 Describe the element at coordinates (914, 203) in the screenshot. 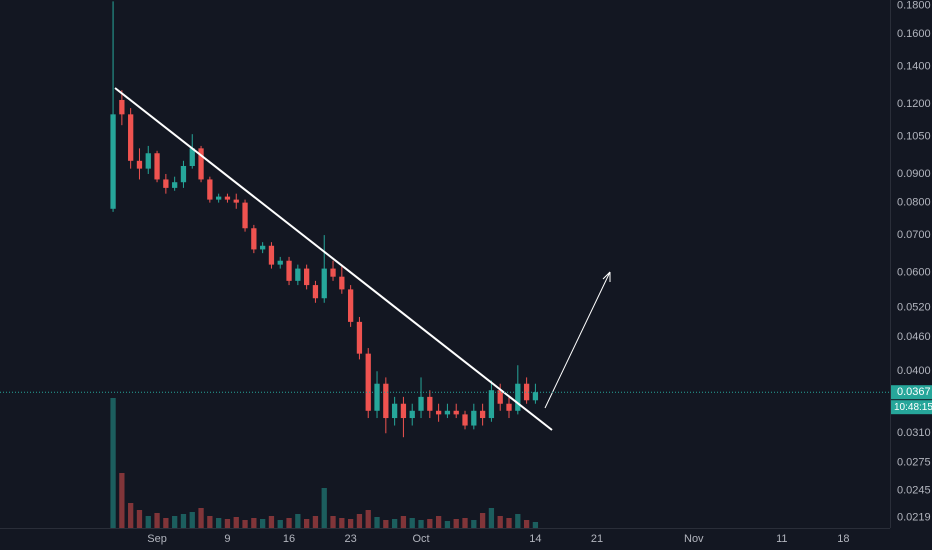

I see `y-tick-label: 0.0800` at that location.